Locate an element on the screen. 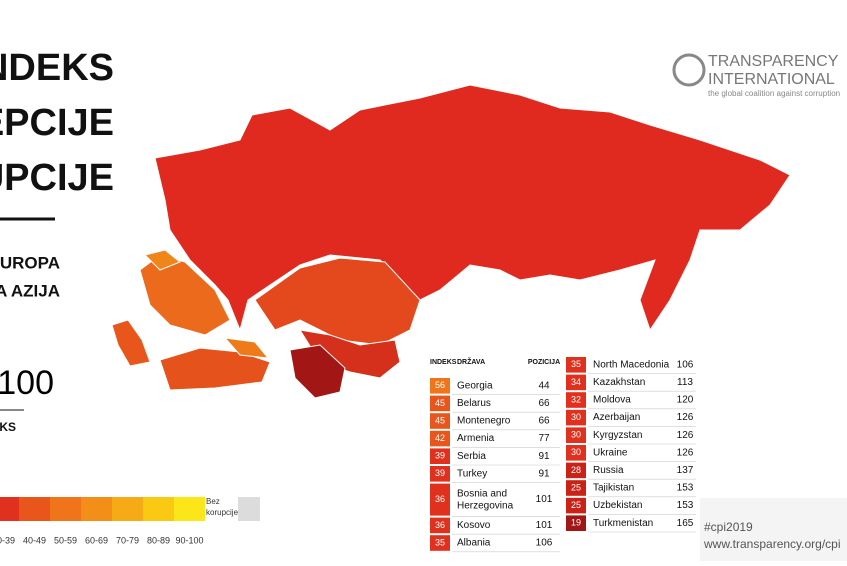  legend-label: 90-100 is located at coordinates (189, 540).